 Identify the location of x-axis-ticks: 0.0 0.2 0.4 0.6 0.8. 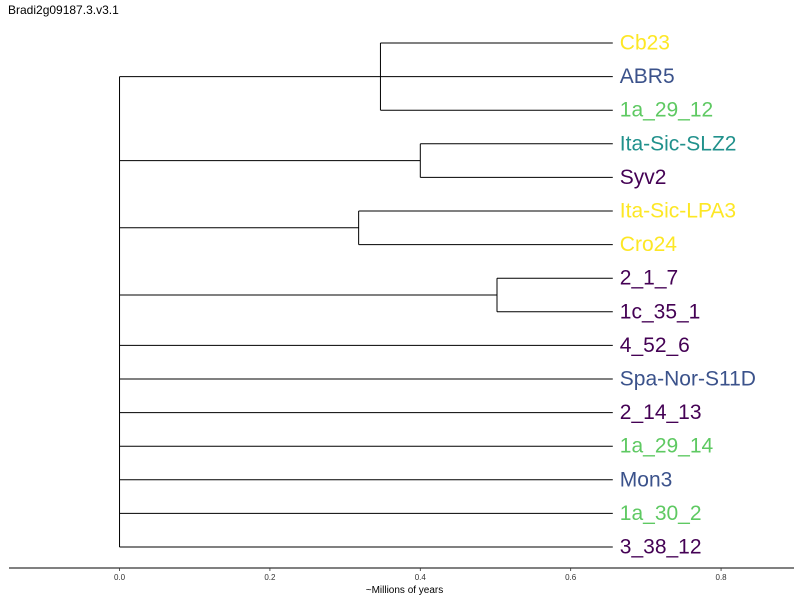
(420, 575).